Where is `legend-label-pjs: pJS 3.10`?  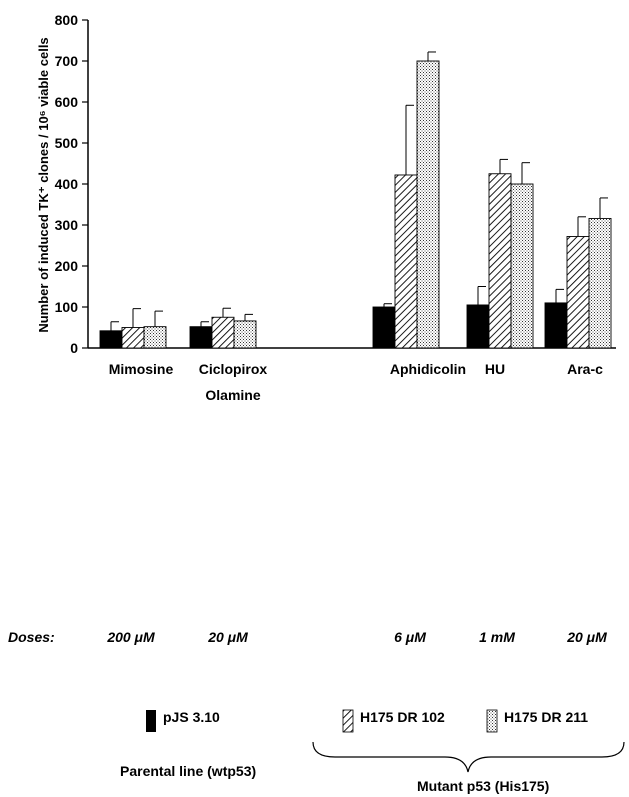
legend-label-pjs: pJS 3.10 is located at coordinates (191, 717).